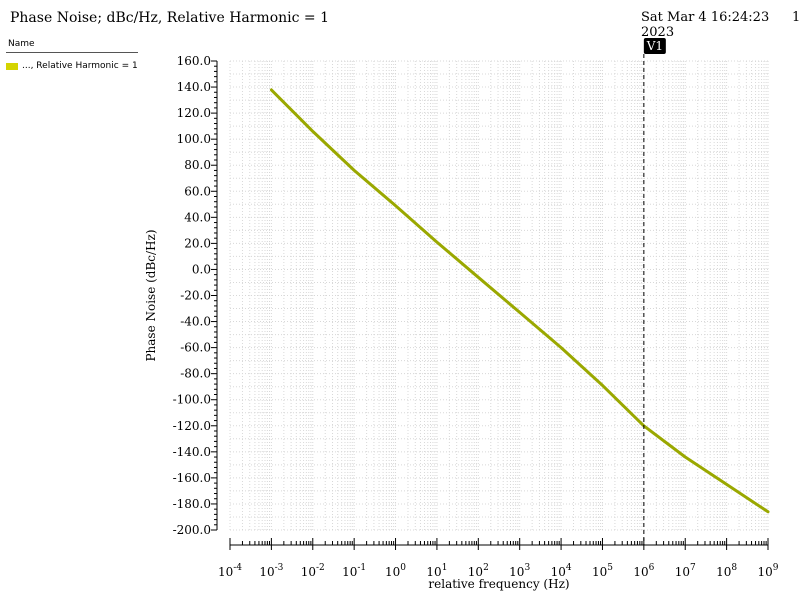 This screenshot has height=600, width=800. What do you see at coordinates (194, 139) in the screenshot?
I see `y-tick-label: 100.0` at bounding box center [194, 139].